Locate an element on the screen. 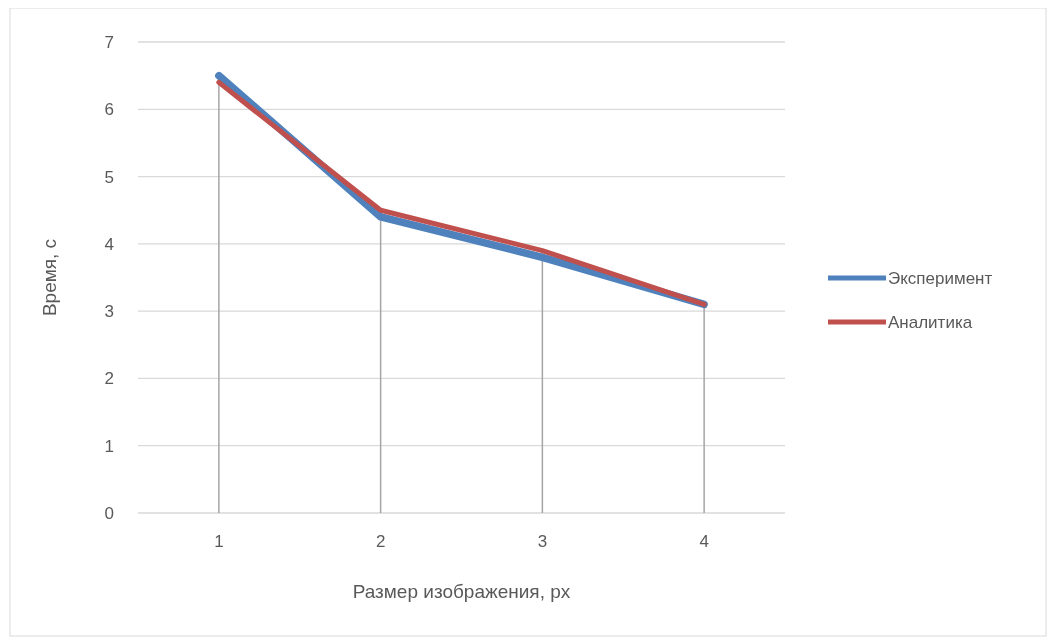 The height and width of the screenshot is (641, 1056). x-tick-label: 3 is located at coordinates (542, 541).